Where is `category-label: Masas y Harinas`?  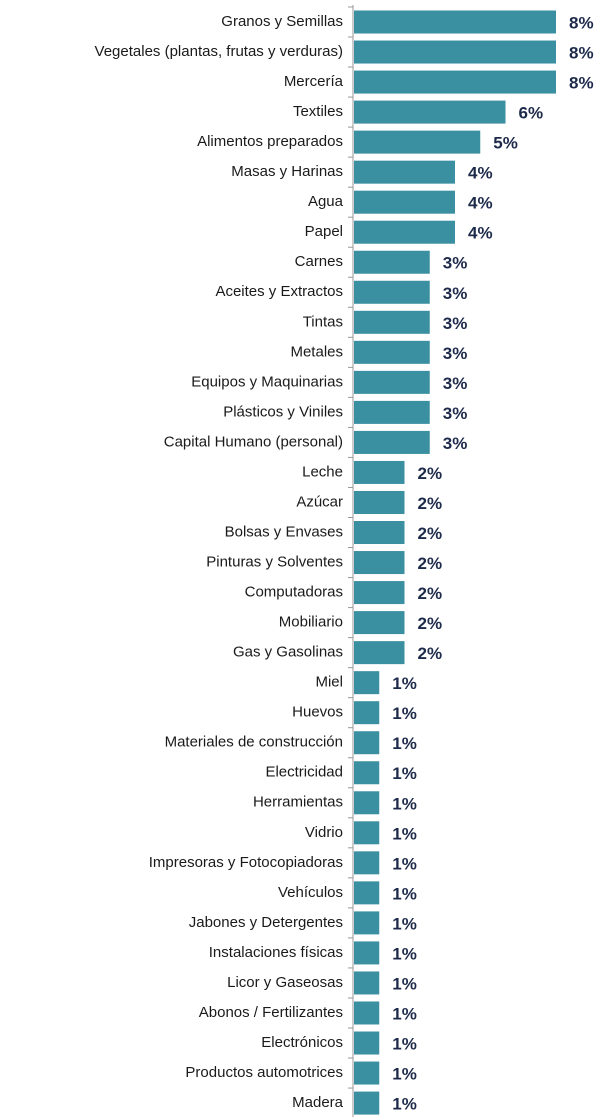
category-label: Masas y Harinas is located at coordinates (287, 171).